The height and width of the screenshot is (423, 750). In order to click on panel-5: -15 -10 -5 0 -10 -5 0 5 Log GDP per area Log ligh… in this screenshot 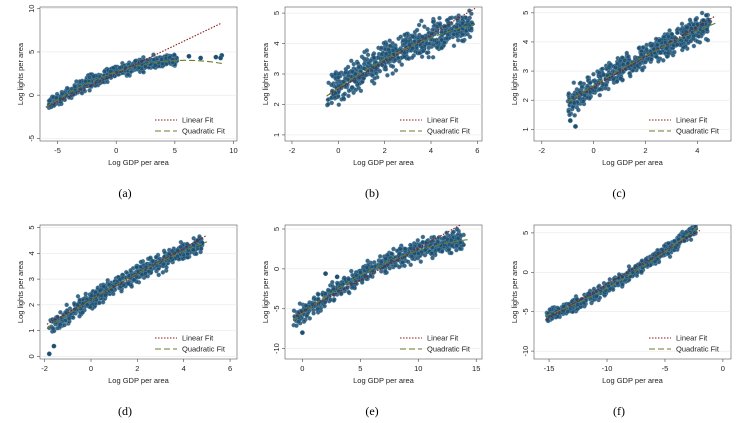, I will do `click(621, 304)`.